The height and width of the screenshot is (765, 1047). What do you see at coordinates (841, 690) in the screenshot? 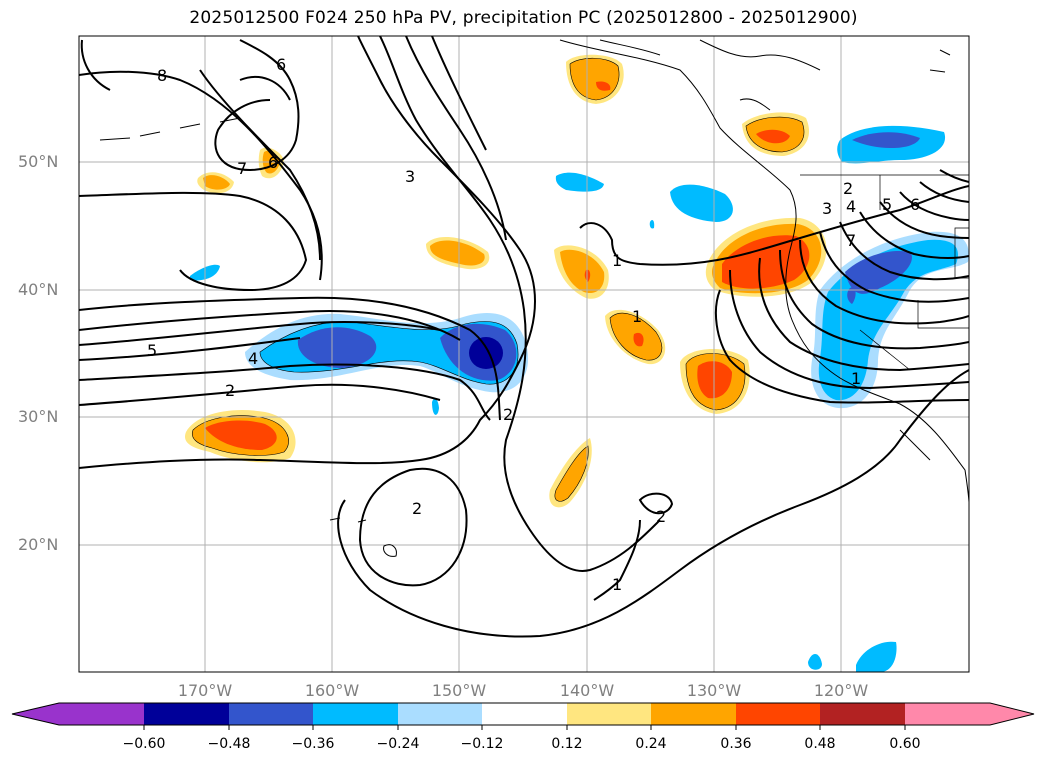
I see `lon-label-120w: 120°W` at bounding box center [841, 690].